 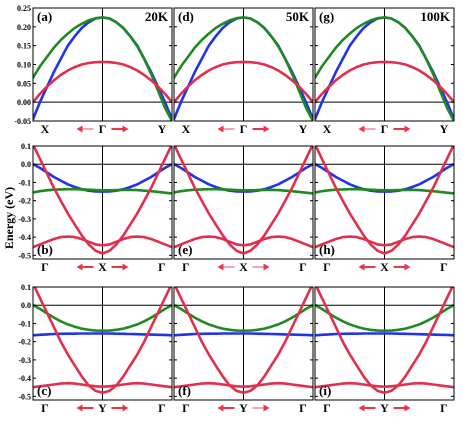 What do you see at coordinates (326, 16) in the screenshot?
I see `panel-label-g: (g)` at bounding box center [326, 16].